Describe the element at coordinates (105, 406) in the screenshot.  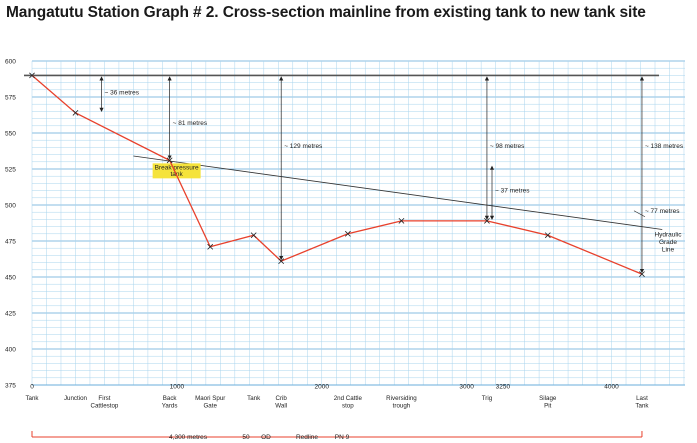
I see `location-label: Cattlestop` at that location.